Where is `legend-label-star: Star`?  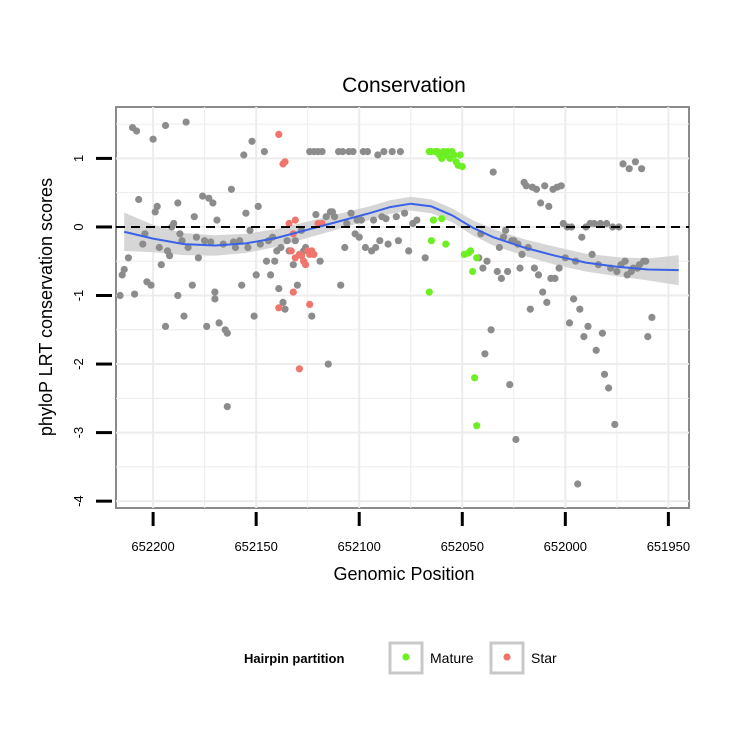 legend-label-star: Star is located at coordinates (544, 658).